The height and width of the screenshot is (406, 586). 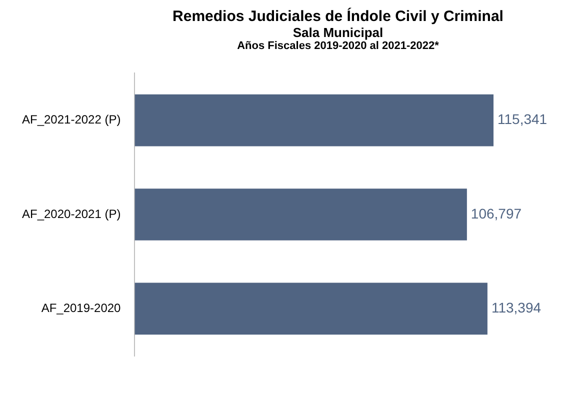 What do you see at coordinates (496, 213) in the screenshot?
I see `data-label: 106,797` at bounding box center [496, 213].